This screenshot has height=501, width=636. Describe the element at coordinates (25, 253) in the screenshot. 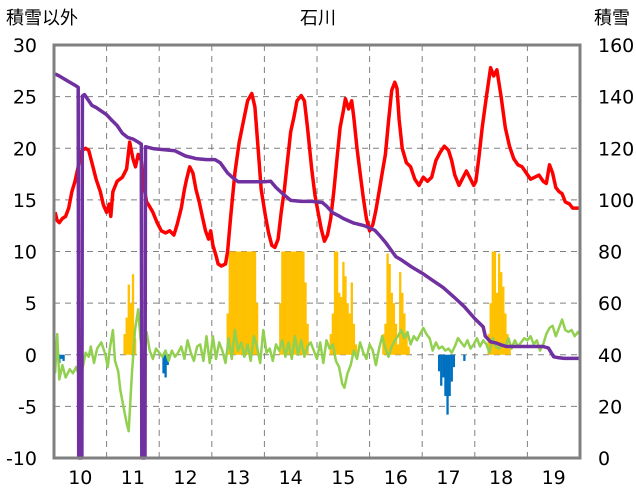

I see `left-tick-label: 10` at that location.